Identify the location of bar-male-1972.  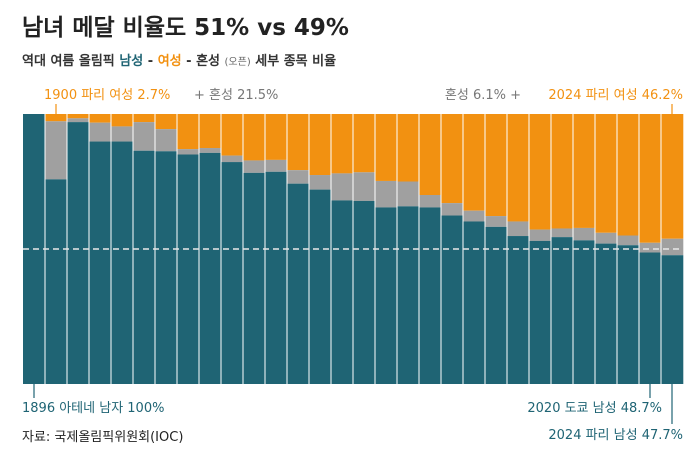
(386, 295).